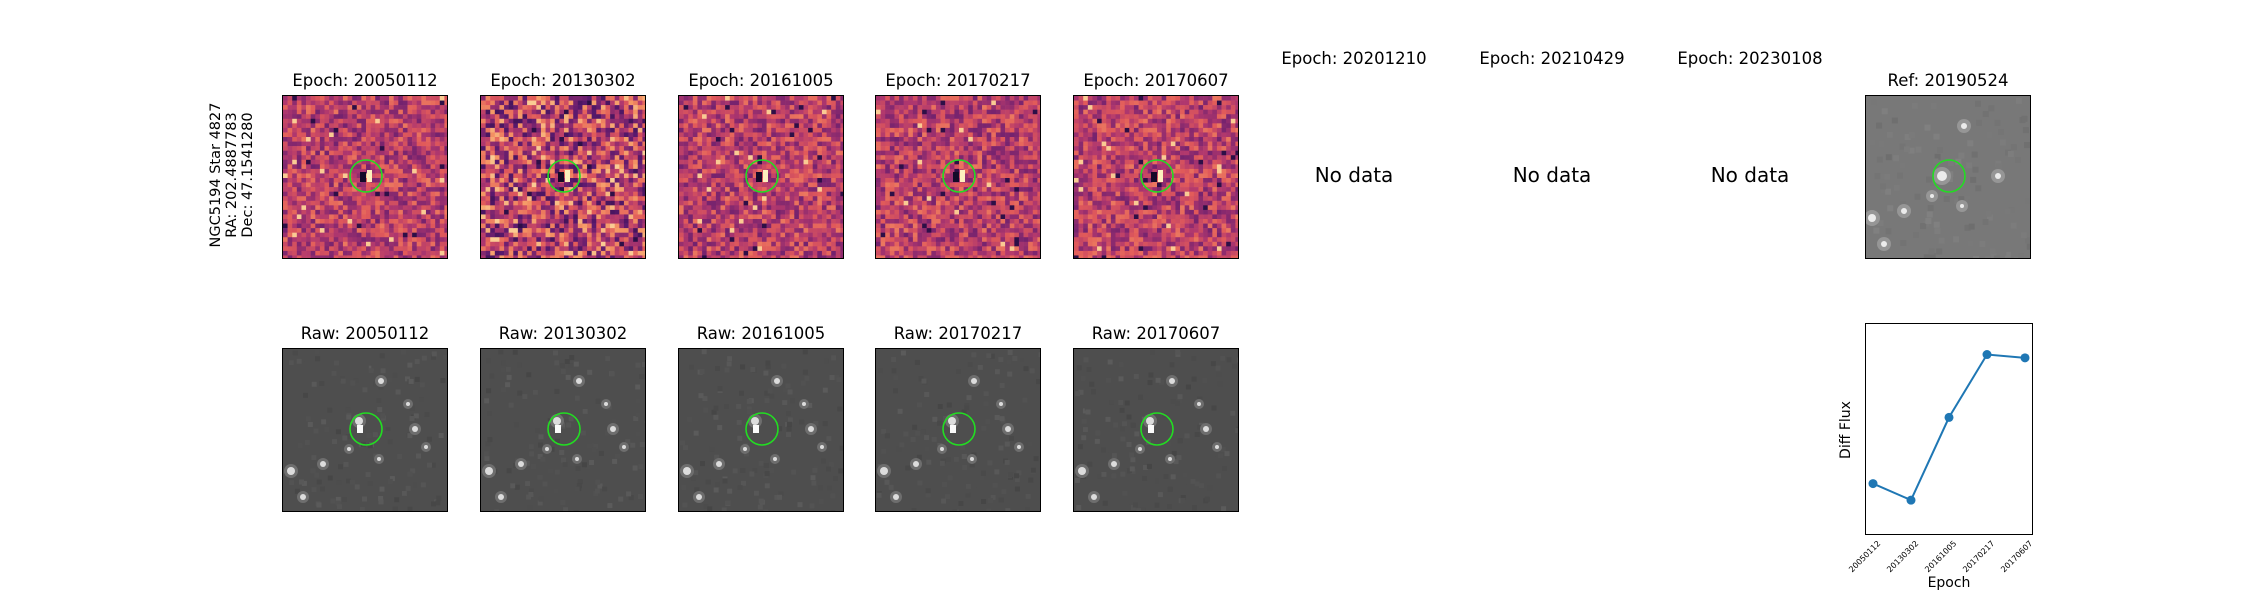 This screenshot has width=2250, height=600. I want to click on epoch-title: Epoch: 20170607, so click(1156, 80).